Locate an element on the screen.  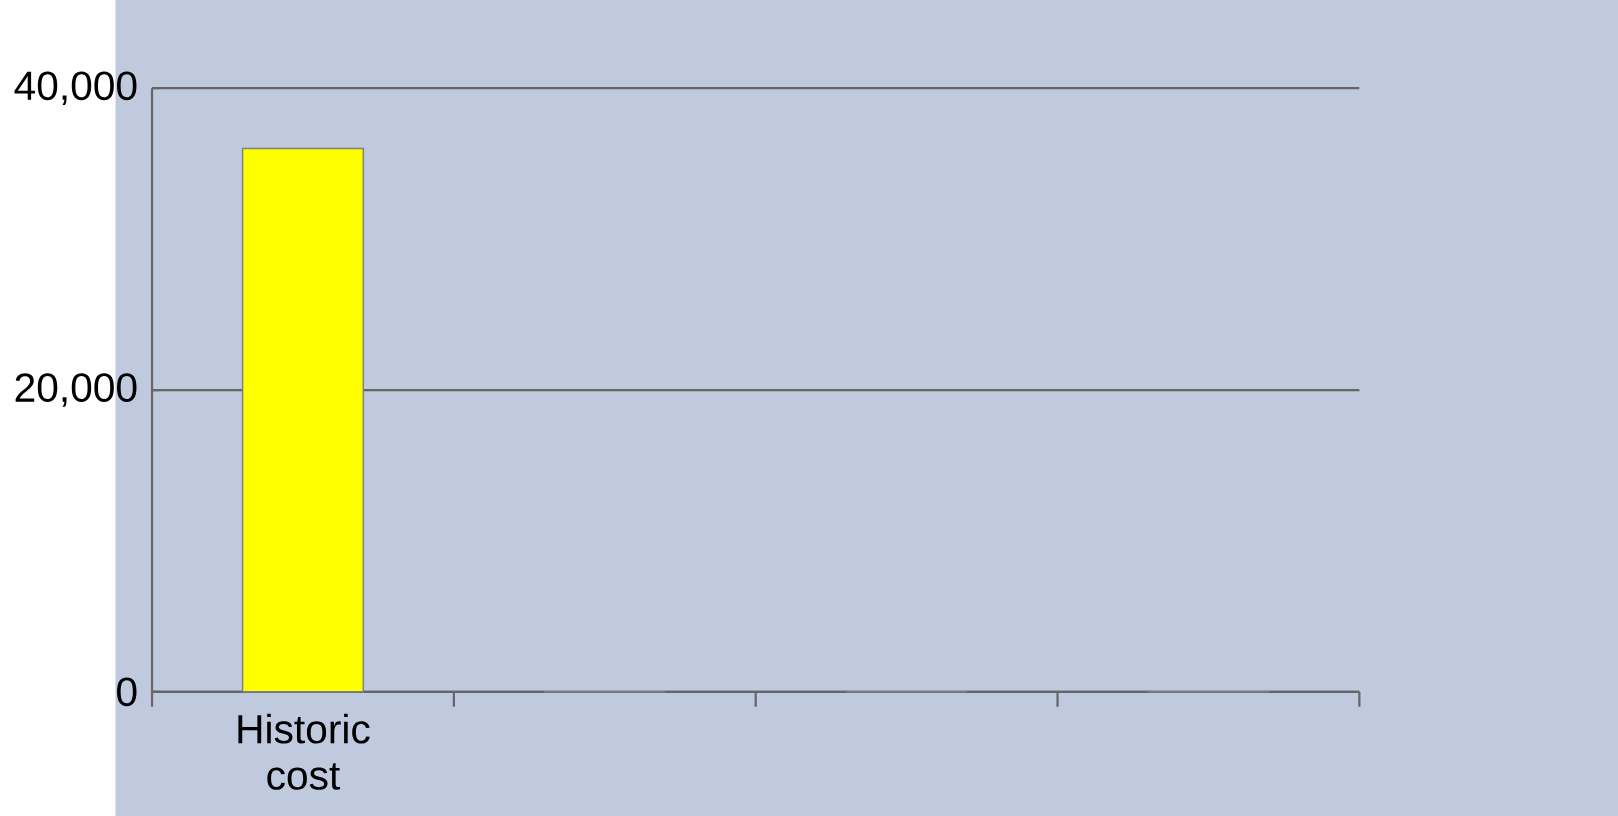
y-tick-label: 40,000 is located at coordinates (75, 88).